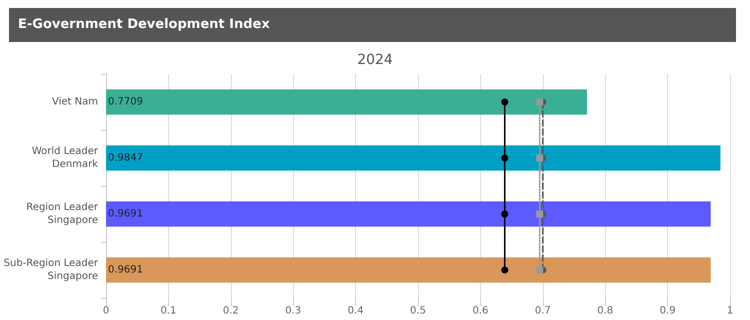 The width and height of the screenshot is (750, 320). Describe the element at coordinates (605, 311) in the screenshot. I see `x-tick-label: 0.8` at that location.